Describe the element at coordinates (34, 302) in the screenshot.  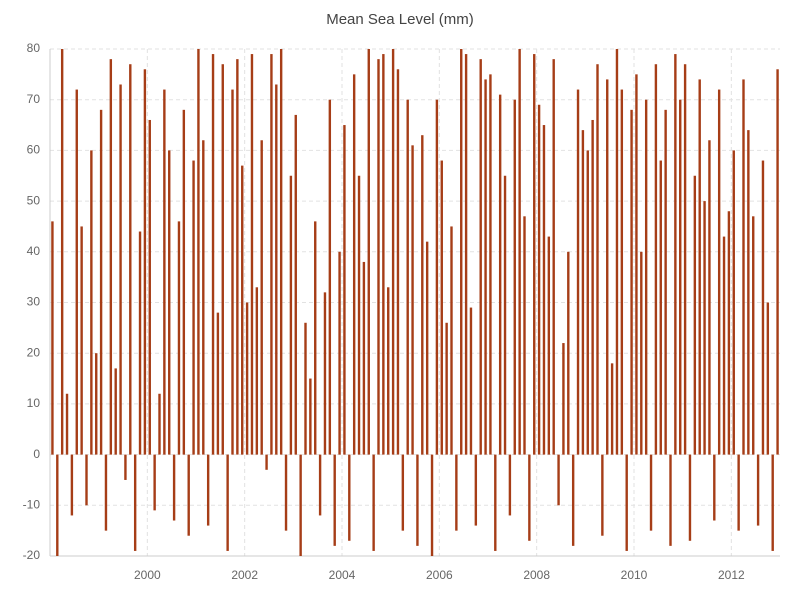
I see `y-tick-label: 30` at that location.